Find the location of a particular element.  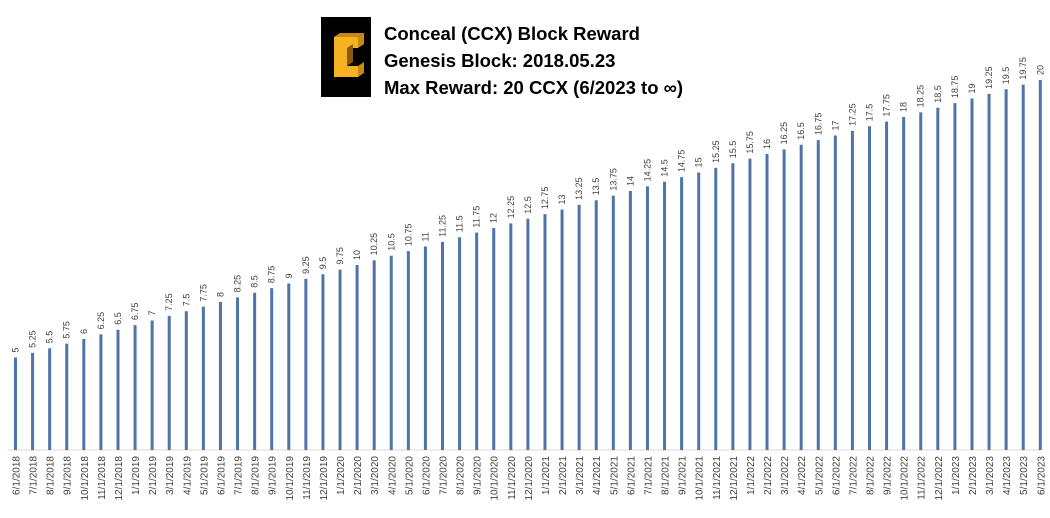

x-tick-label: 3/1/2021 is located at coordinates (580, 475).